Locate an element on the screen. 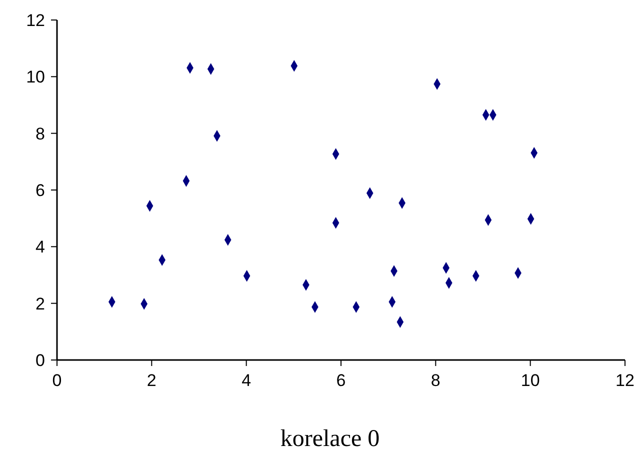  x-tick-label: 8 is located at coordinates (435, 380).